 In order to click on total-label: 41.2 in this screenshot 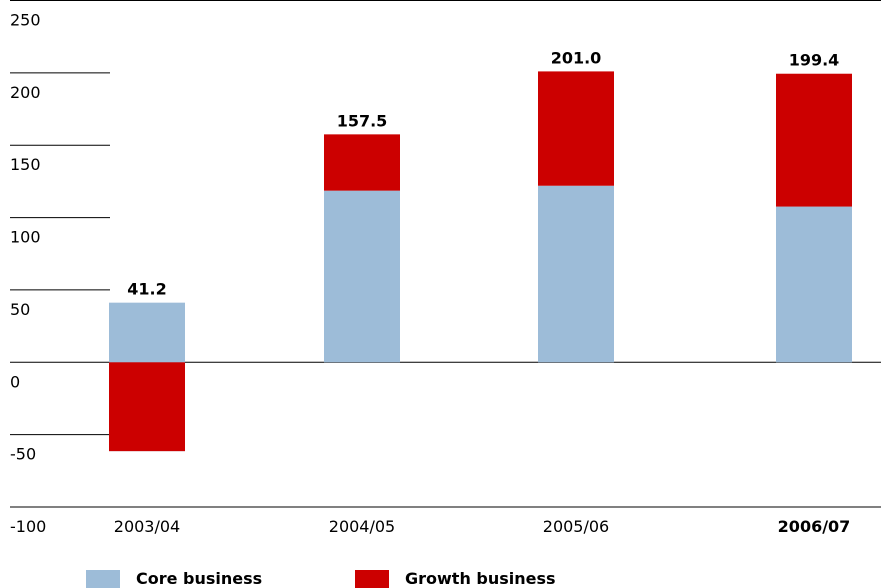, I will do `click(146, 289)`.